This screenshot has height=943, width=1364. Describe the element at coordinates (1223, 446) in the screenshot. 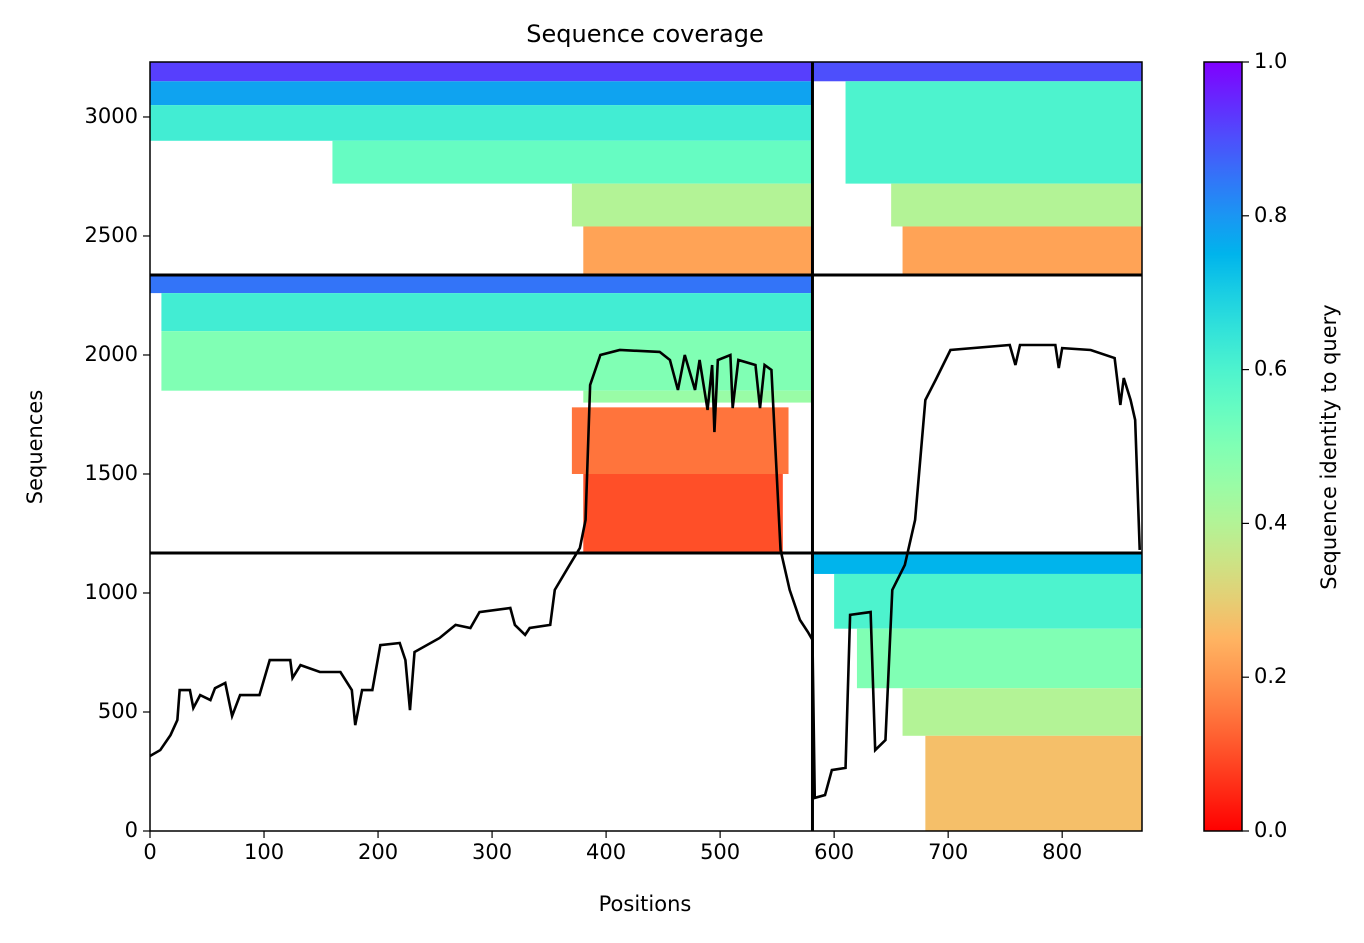

I see `colorbar` at that location.